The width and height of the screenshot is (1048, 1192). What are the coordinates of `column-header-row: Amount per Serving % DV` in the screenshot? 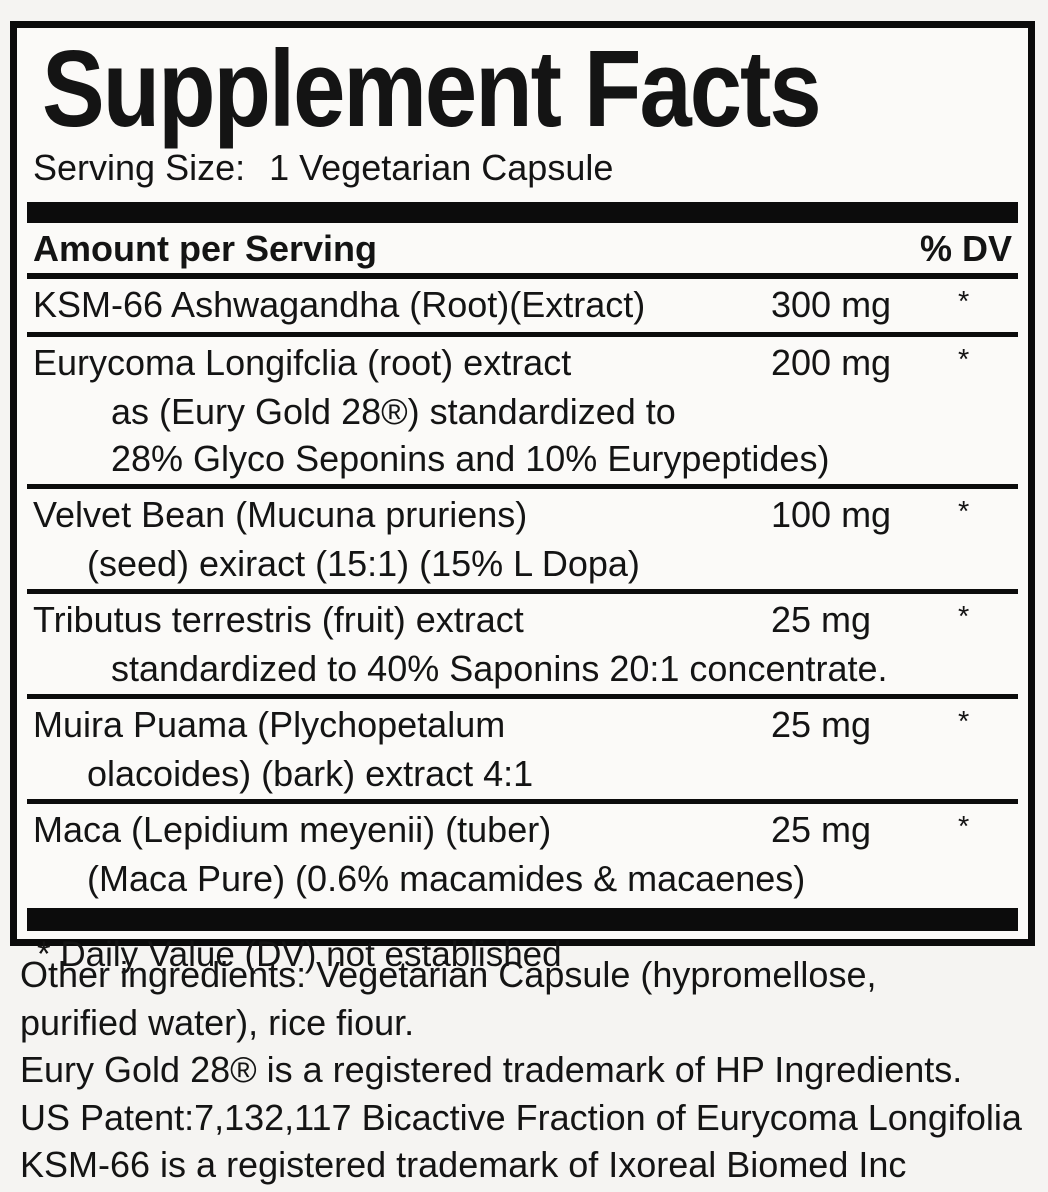 It's located at (522, 249).